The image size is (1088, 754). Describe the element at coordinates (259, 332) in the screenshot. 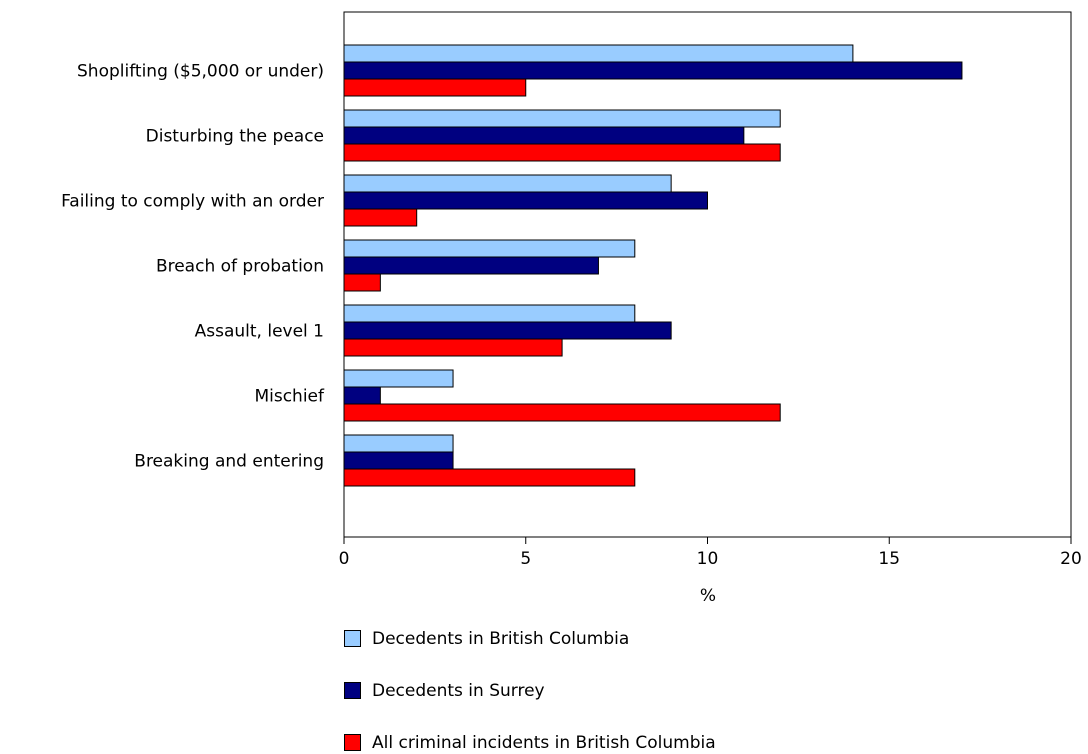

I see `category-label: Assault, level 1` at that location.